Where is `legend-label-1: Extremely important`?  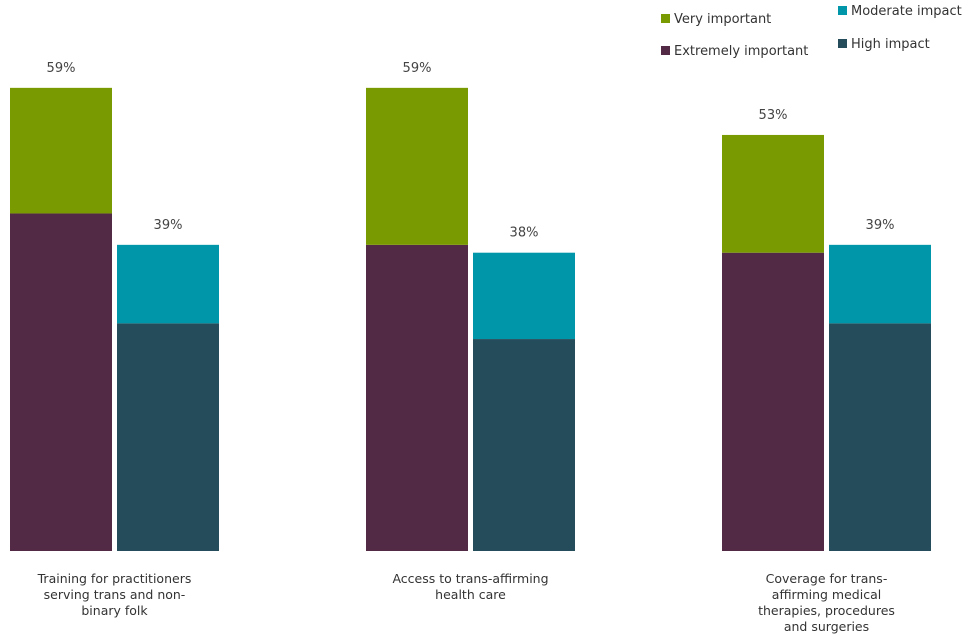
legend-label-1: Extremely important is located at coordinates (741, 51).